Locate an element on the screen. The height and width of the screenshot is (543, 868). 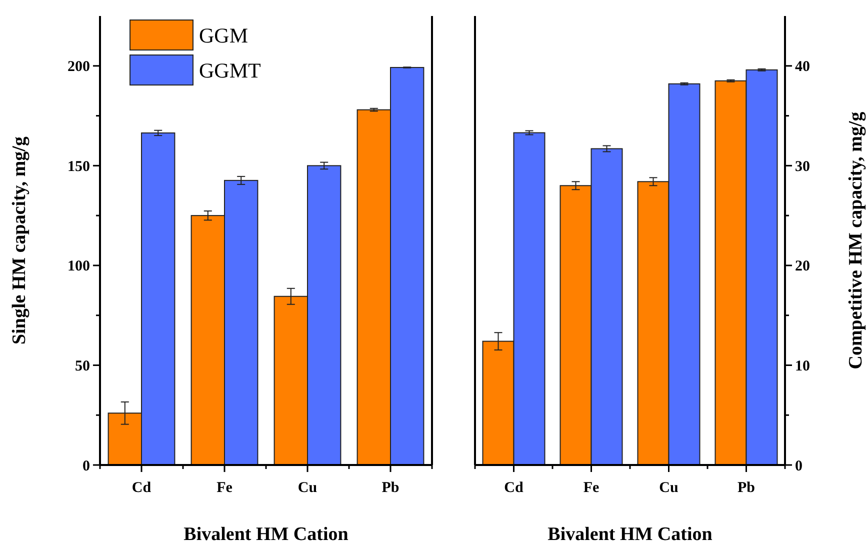
y-axis-title: Single HM capacity, mg/g is located at coordinates (19, 240).